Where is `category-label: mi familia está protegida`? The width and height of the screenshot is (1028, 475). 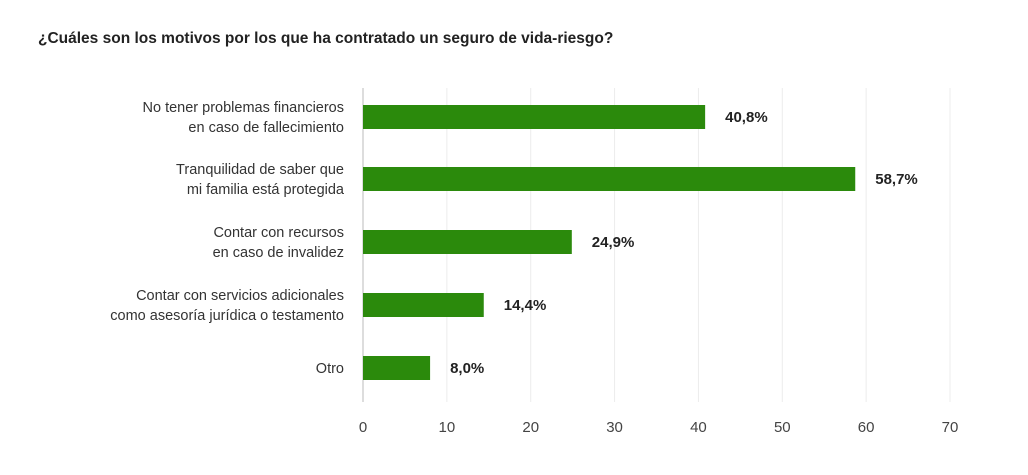
category-label: mi familia está protegida is located at coordinates (266, 190).